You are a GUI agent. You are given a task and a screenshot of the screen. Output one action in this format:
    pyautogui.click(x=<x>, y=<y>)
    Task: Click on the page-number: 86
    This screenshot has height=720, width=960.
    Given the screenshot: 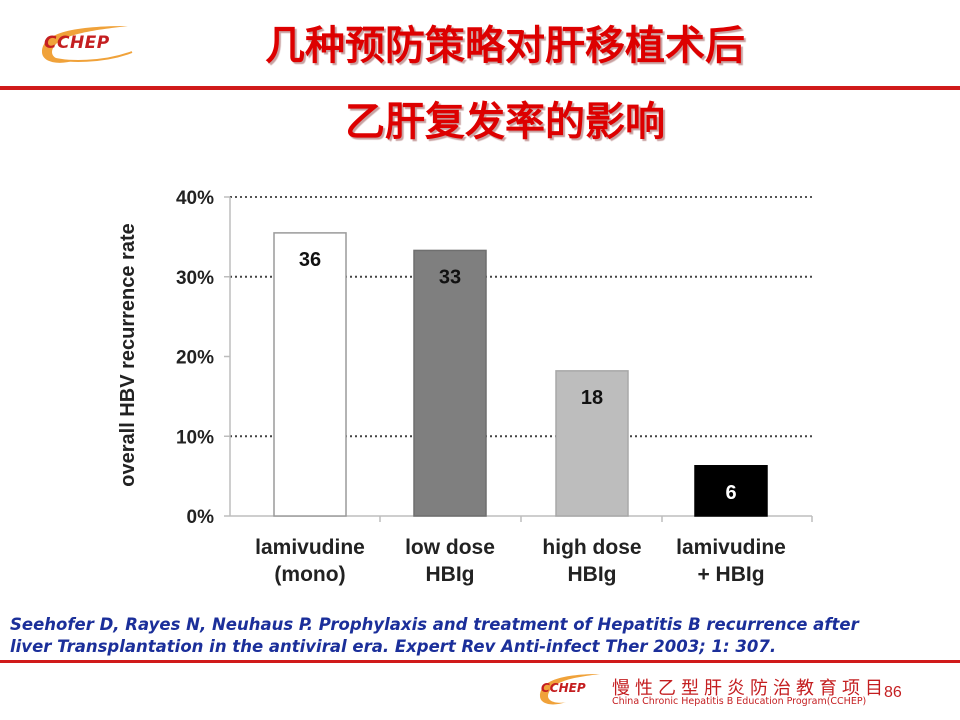 What is the action you would take?
    pyautogui.click(x=893, y=692)
    